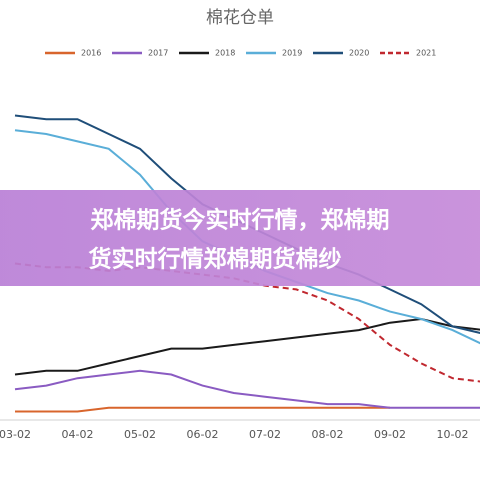 This screenshot has width=480, height=480. I want to click on x-tick-label: 08-02, so click(328, 434).